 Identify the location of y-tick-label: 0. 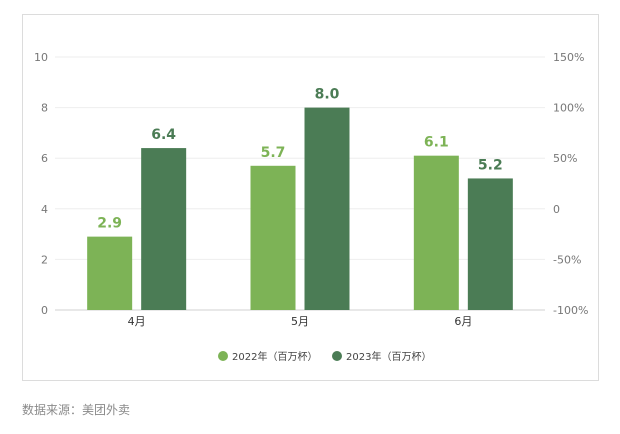
(44, 310).